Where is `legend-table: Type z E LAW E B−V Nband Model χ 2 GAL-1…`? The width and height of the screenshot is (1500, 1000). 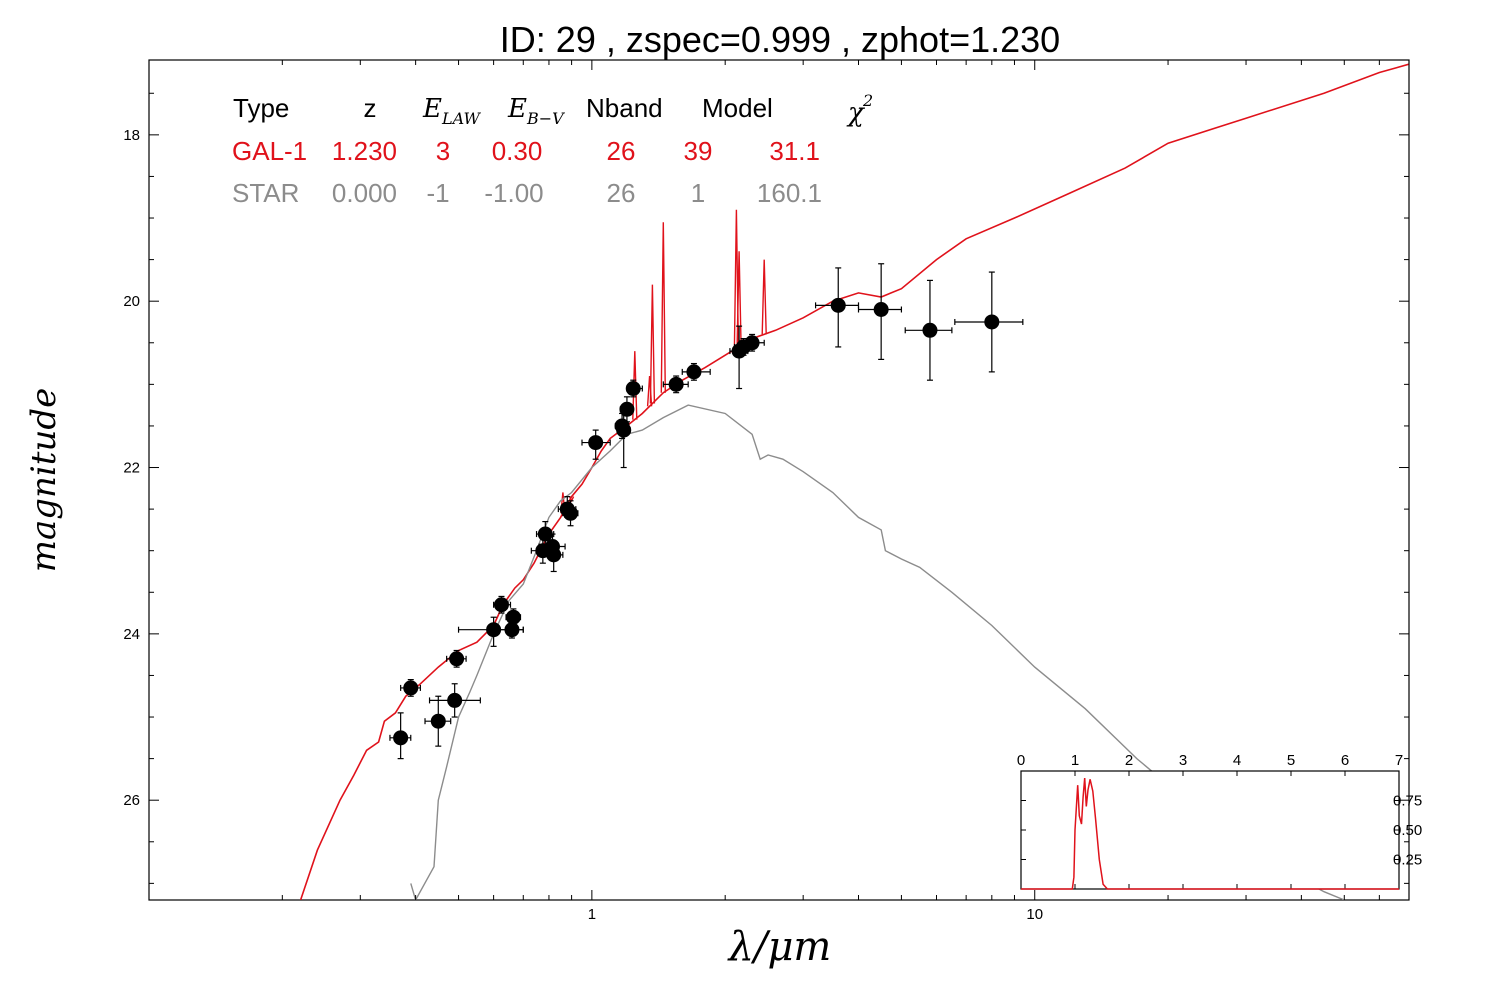 legend-table: Type z E LAW E B−V Nband Model χ 2 GAL-1… is located at coordinates (552, 149).